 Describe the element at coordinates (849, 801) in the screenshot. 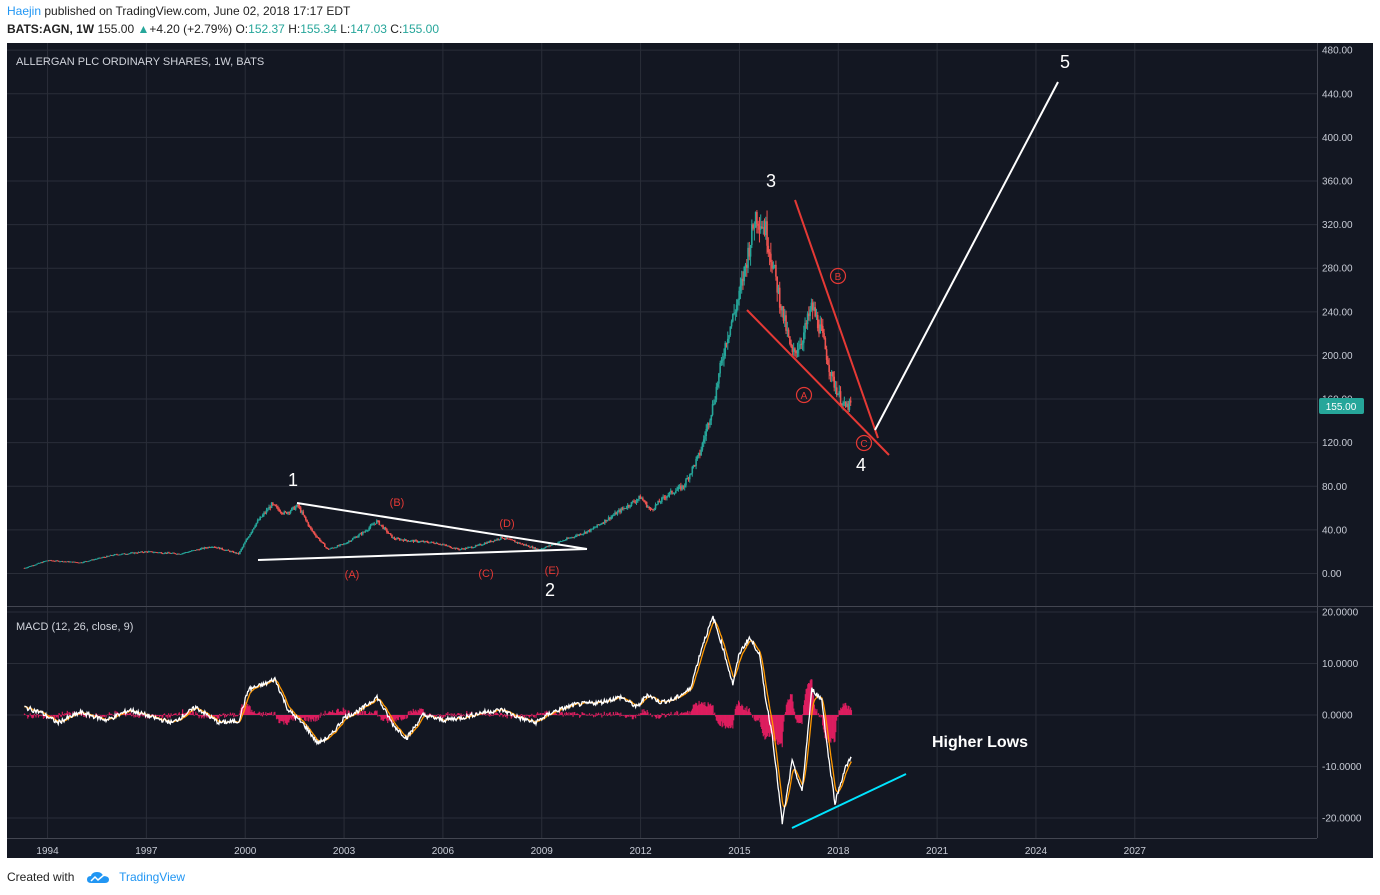

I see `macd-support-line` at that location.